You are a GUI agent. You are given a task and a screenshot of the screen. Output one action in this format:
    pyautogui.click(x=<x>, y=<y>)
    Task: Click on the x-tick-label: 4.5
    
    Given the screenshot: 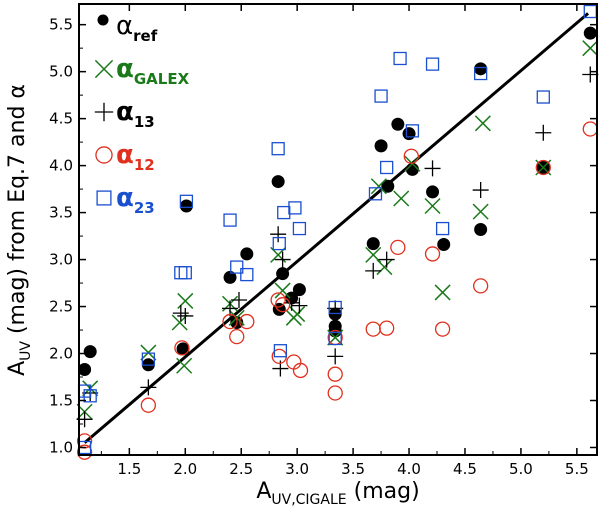 What is the action you would take?
    pyautogui.click(x=465, y=469)
    